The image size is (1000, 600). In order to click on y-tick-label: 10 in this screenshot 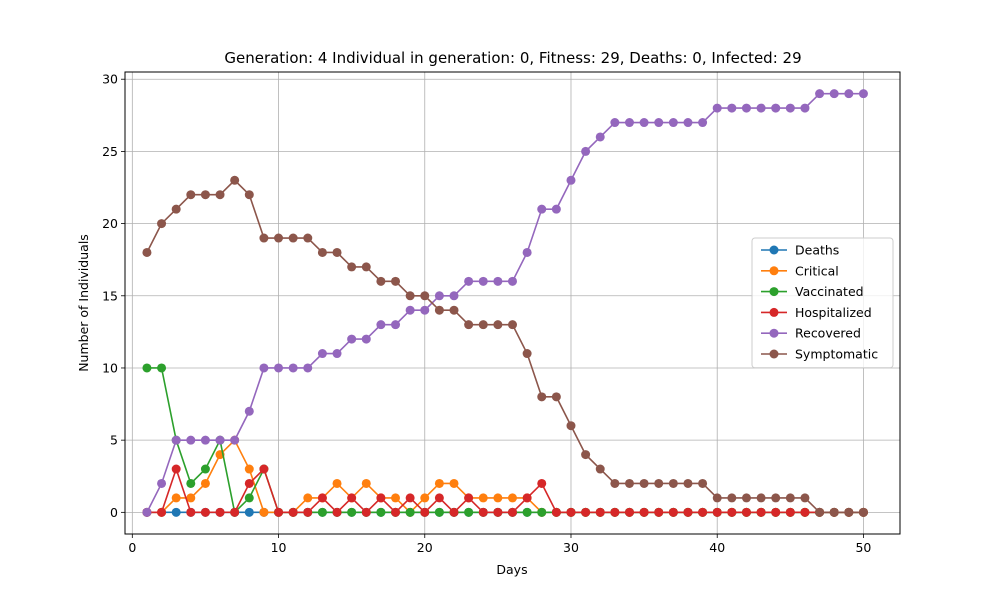, I will do `click(110, 367)`.